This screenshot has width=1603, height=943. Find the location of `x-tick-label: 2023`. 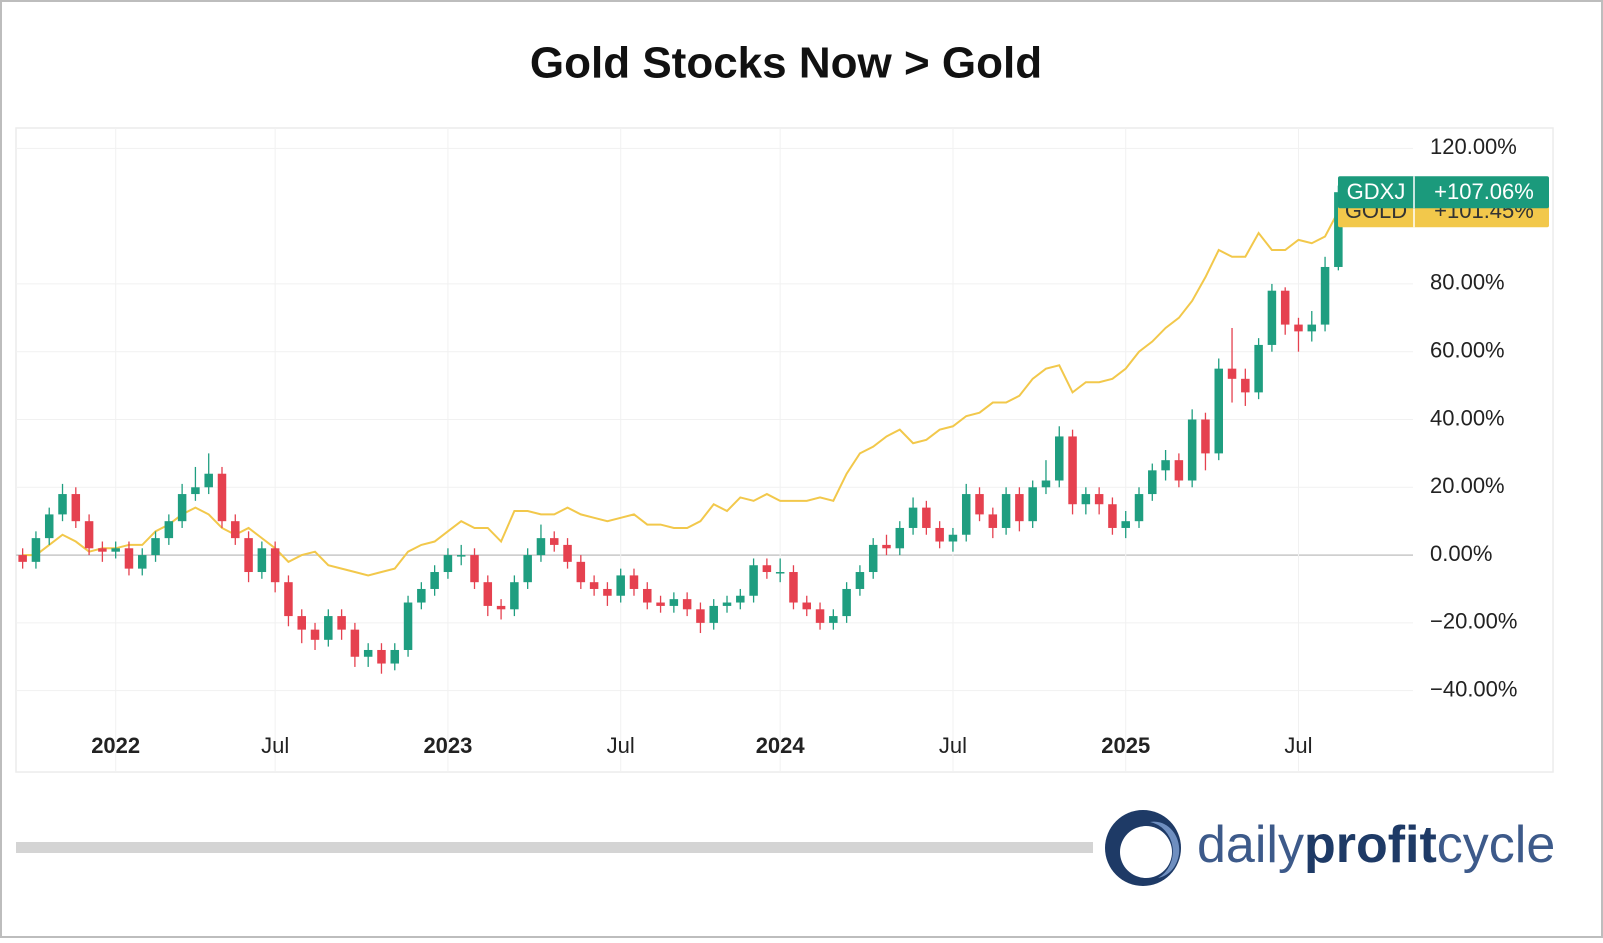

x-tick-label: 2023 is located at coordinates (447, 745).